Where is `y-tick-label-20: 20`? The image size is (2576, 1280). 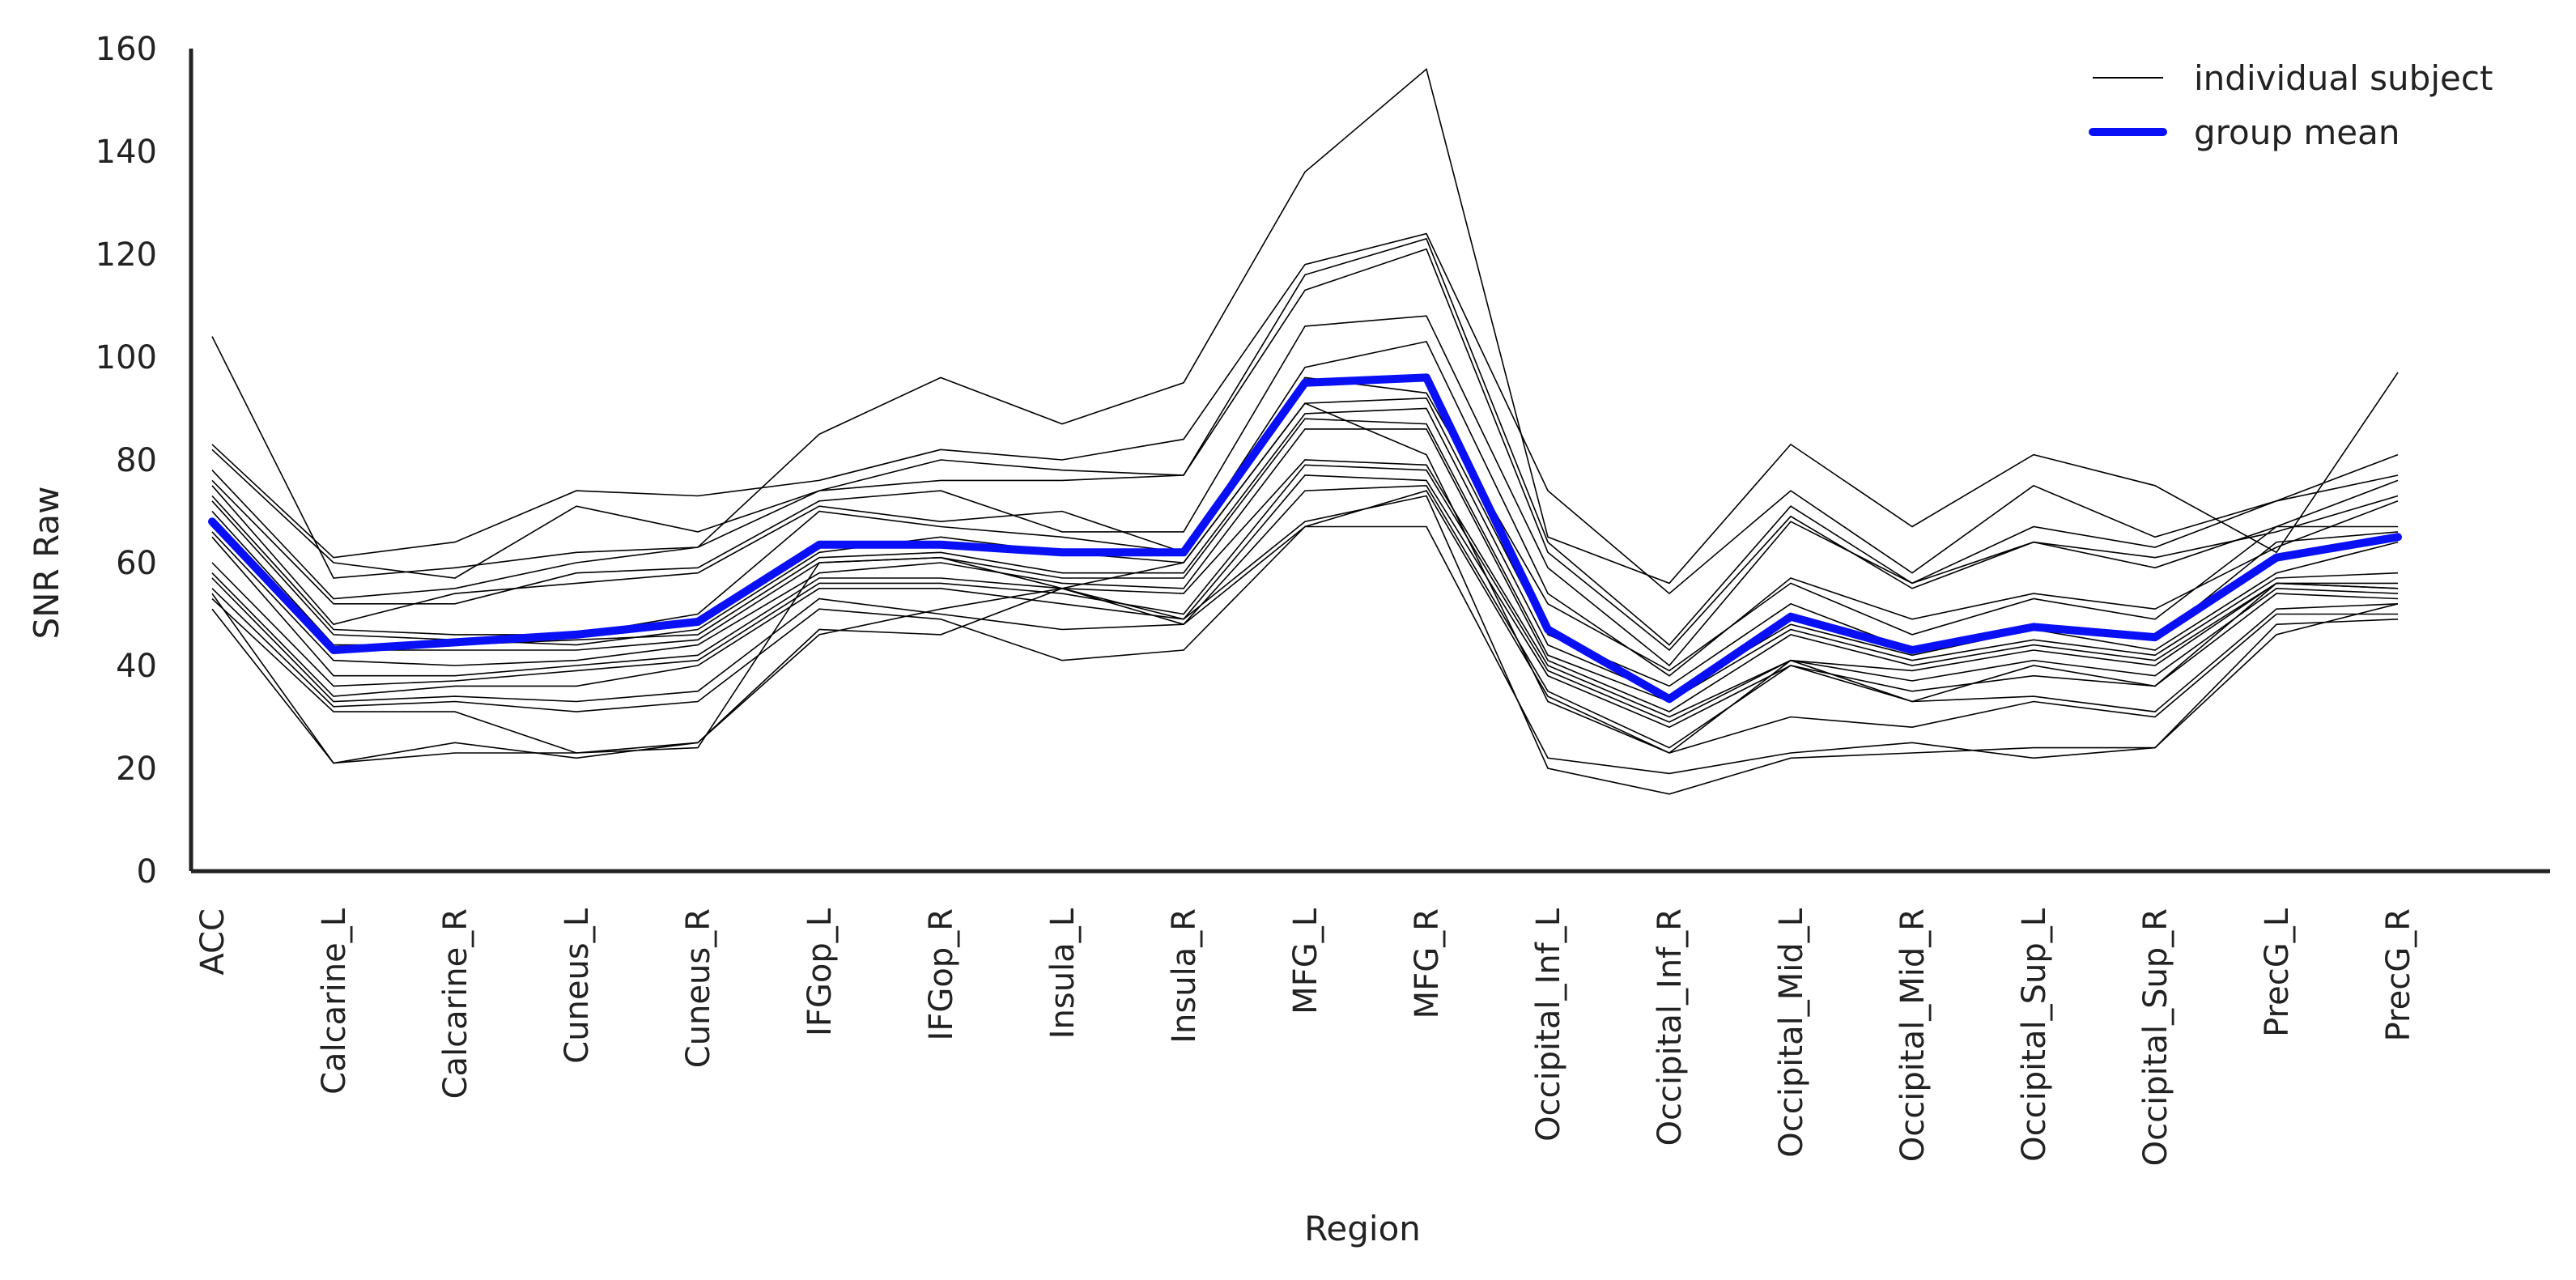 y-tick-label-20: 20 is located at coordinates (136, 769).